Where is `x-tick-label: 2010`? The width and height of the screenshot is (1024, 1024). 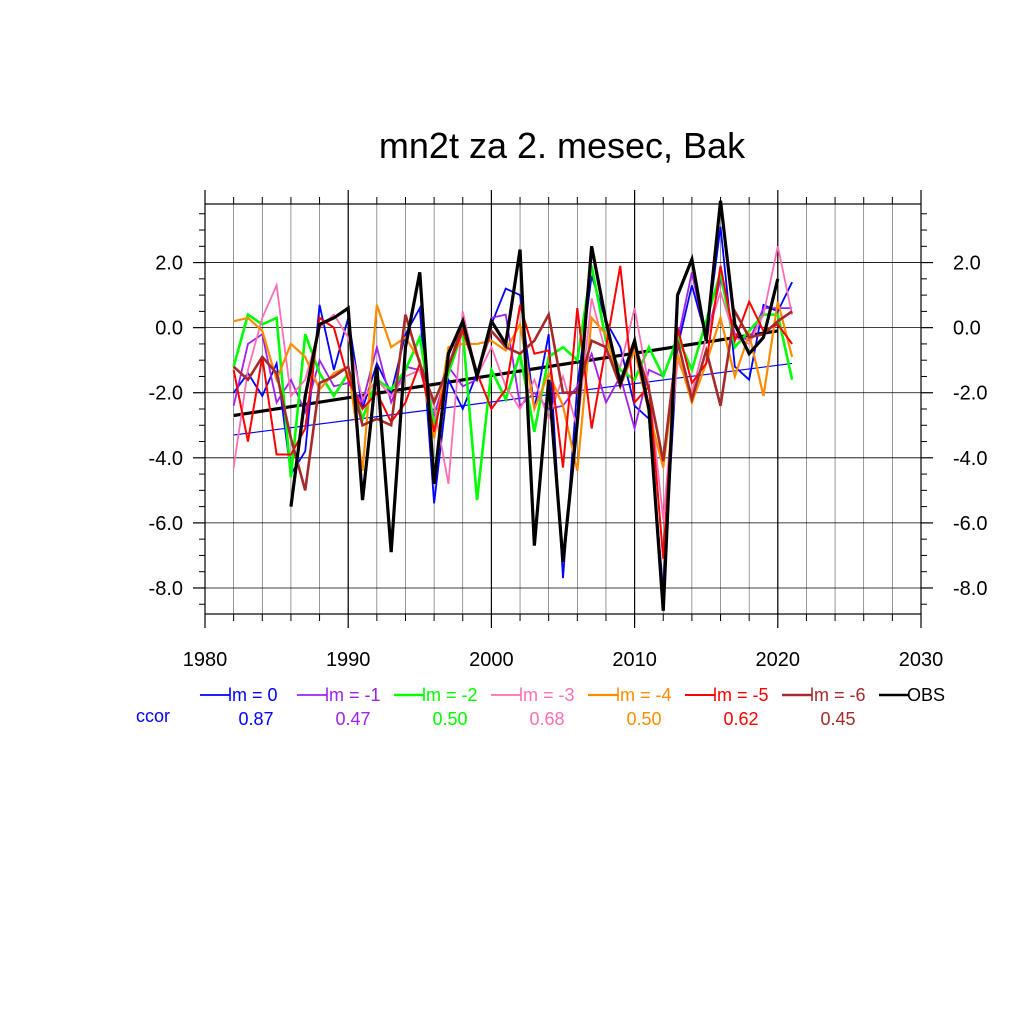
x-tick-label: 2010 is located at coordinates (634, 660).